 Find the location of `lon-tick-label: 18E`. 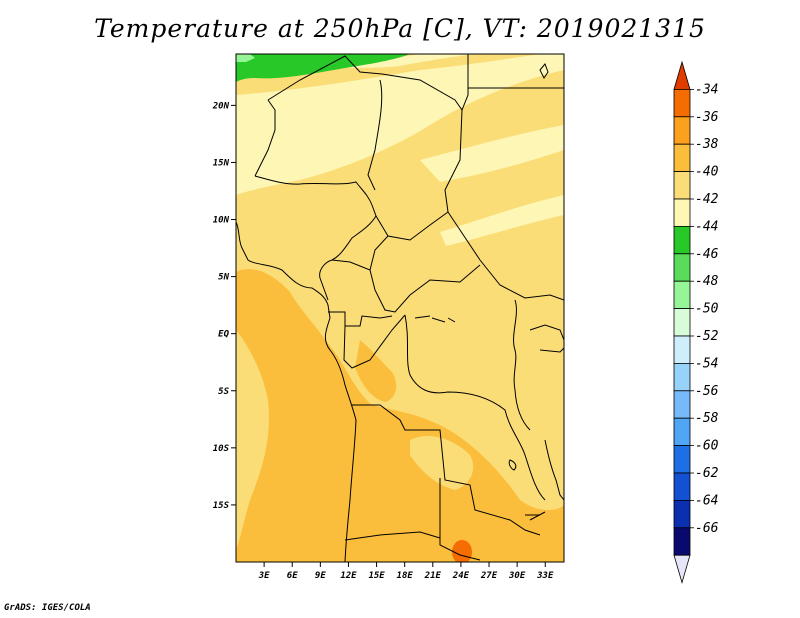

lon-tick-label: 18E is located at coordinates (405, 576).